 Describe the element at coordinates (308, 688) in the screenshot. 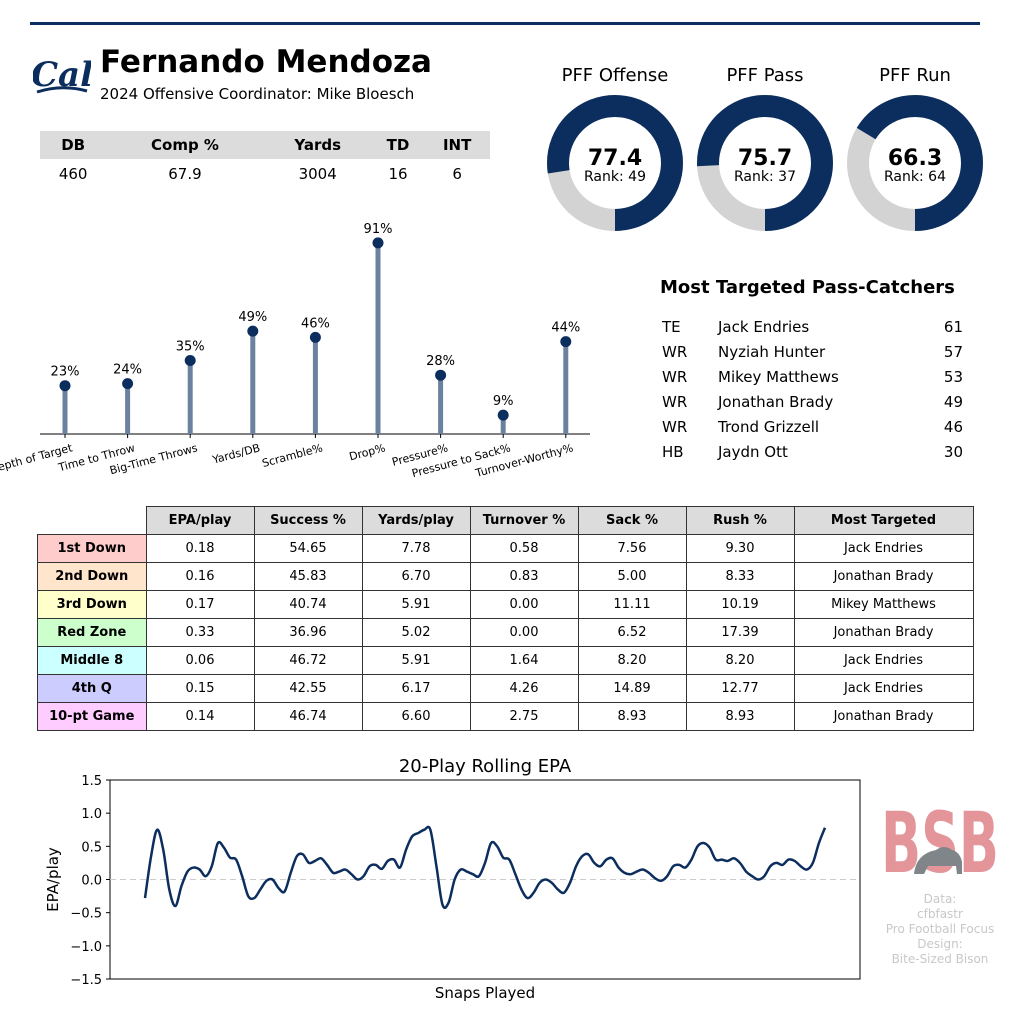

I see `situation-cell: 42.55` at that location.